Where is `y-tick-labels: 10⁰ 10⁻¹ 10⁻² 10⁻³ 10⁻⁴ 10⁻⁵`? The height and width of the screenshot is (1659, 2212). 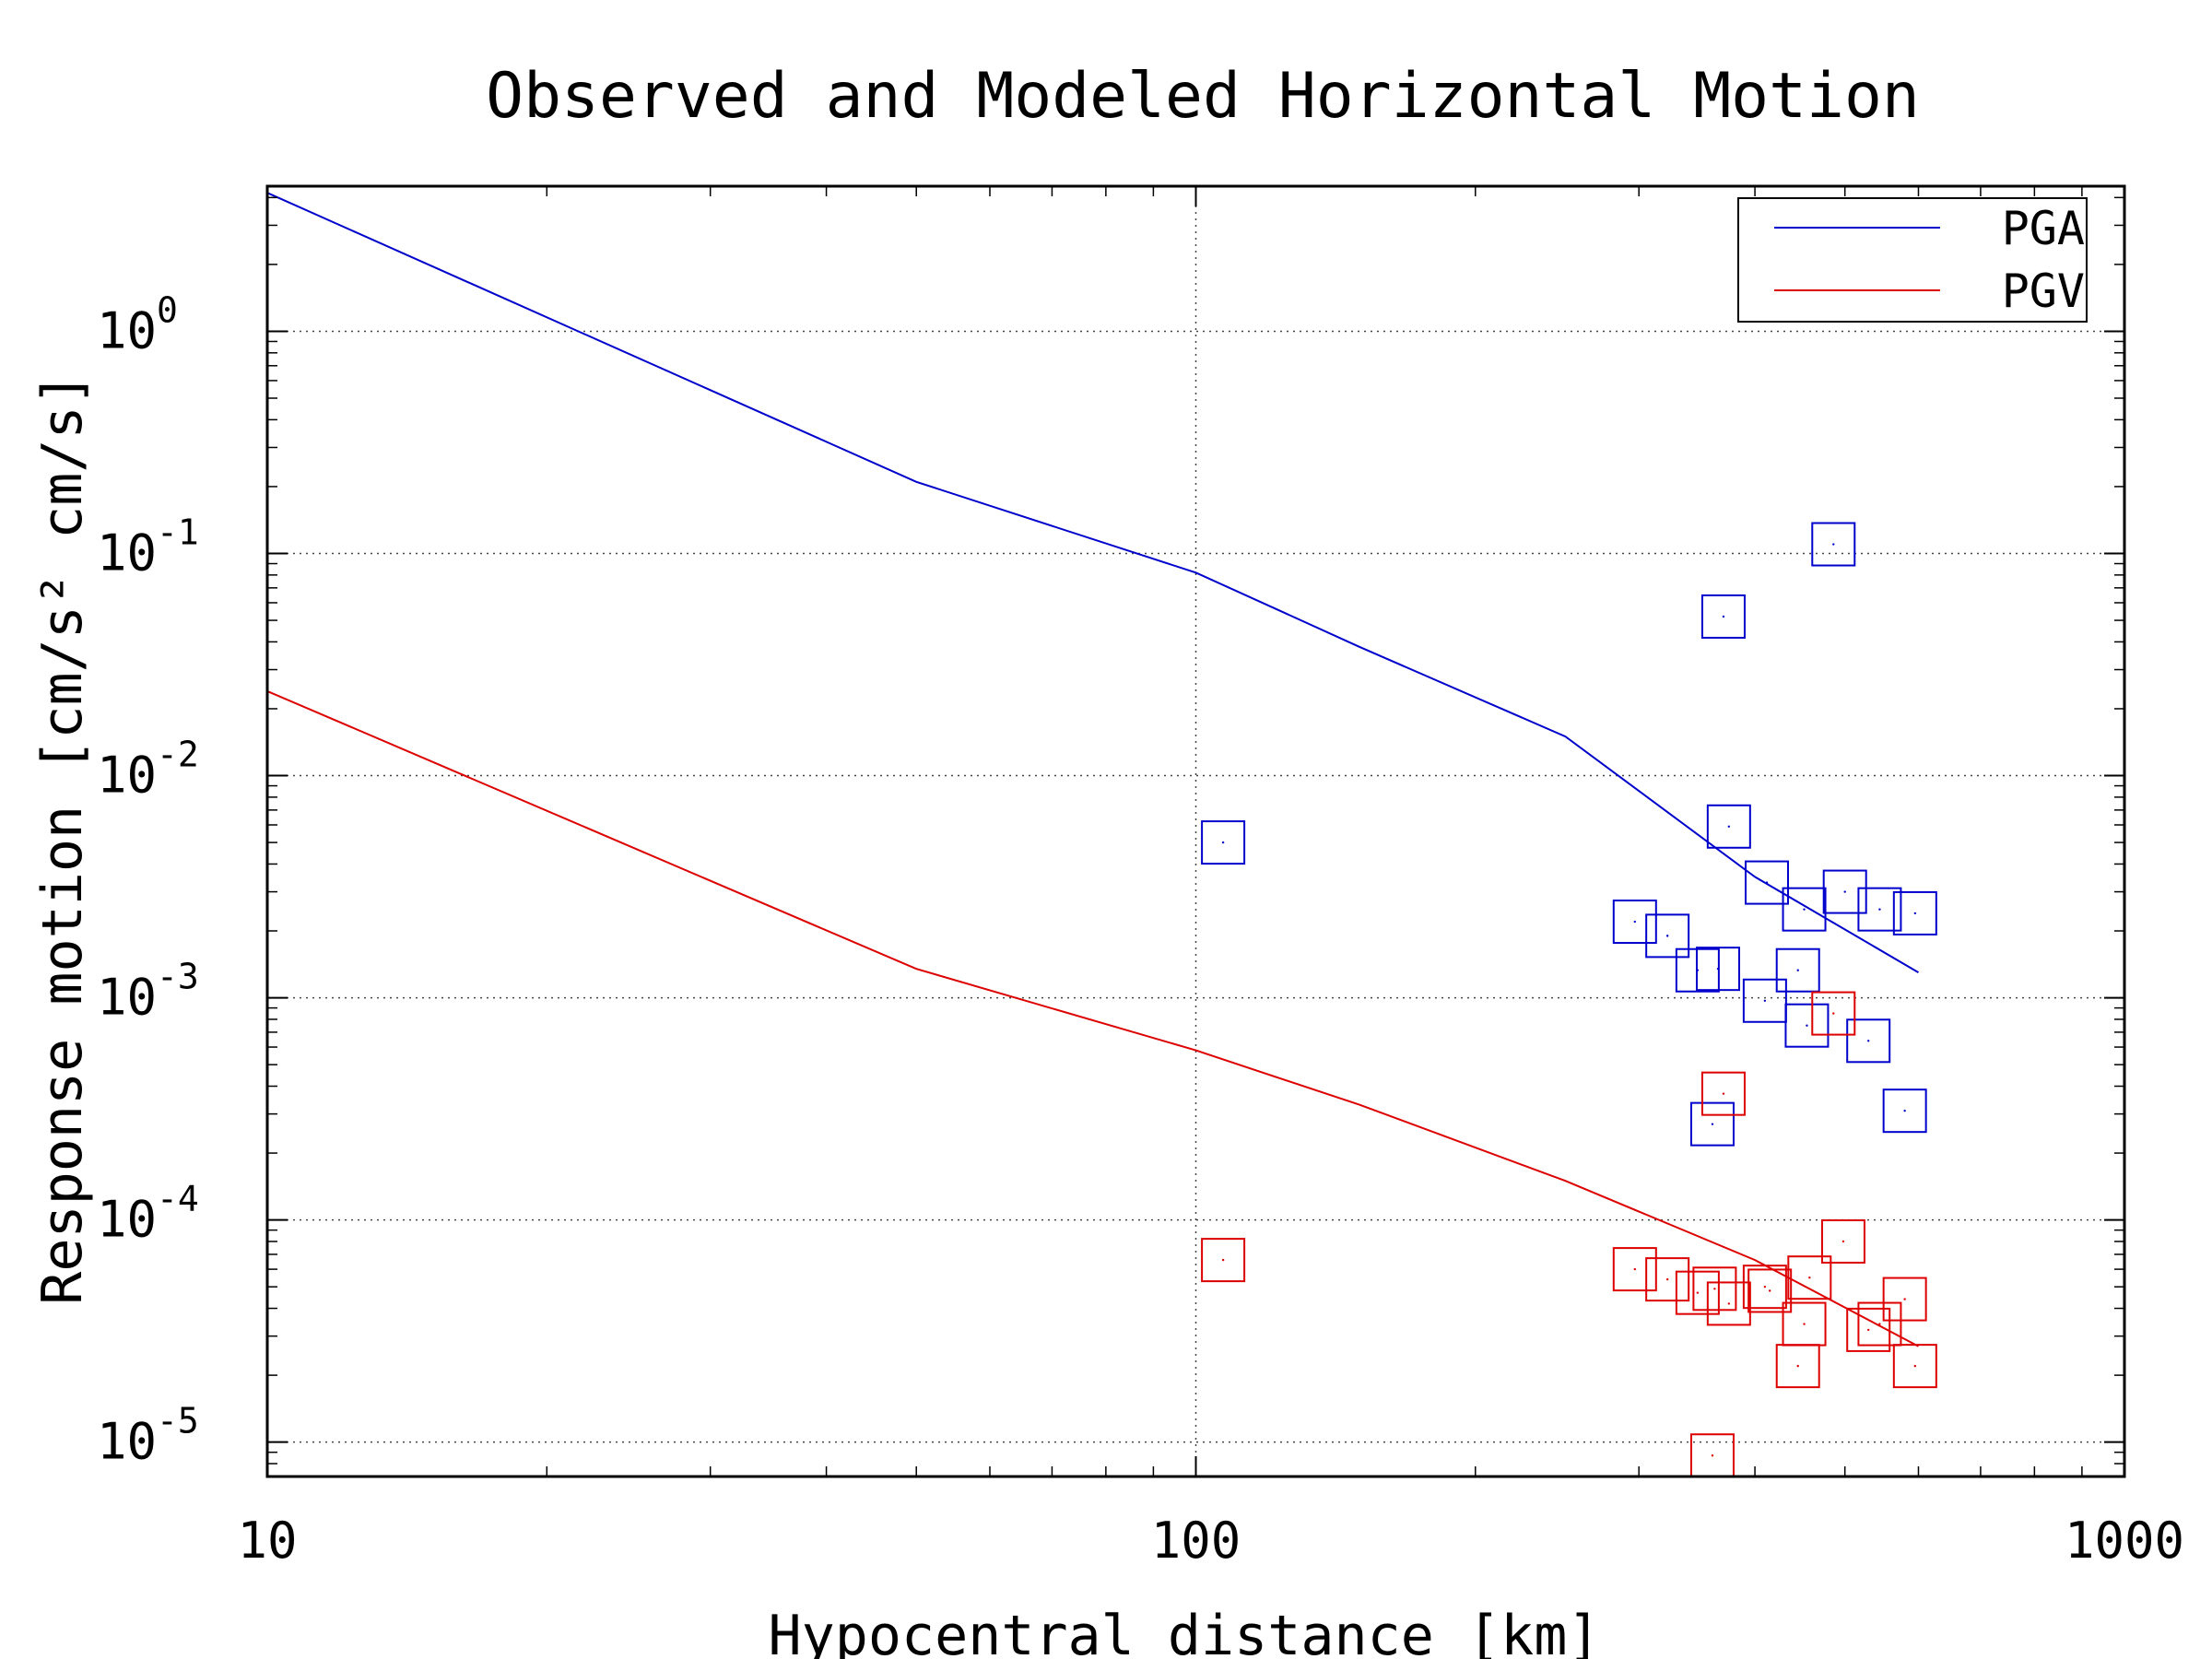
y-tick-labels: 10⁰ 10⁻¹ 10⁻² 10⁻³ 10⁻⁴ 10⁻⁵ is located at coordinates (148, 879).